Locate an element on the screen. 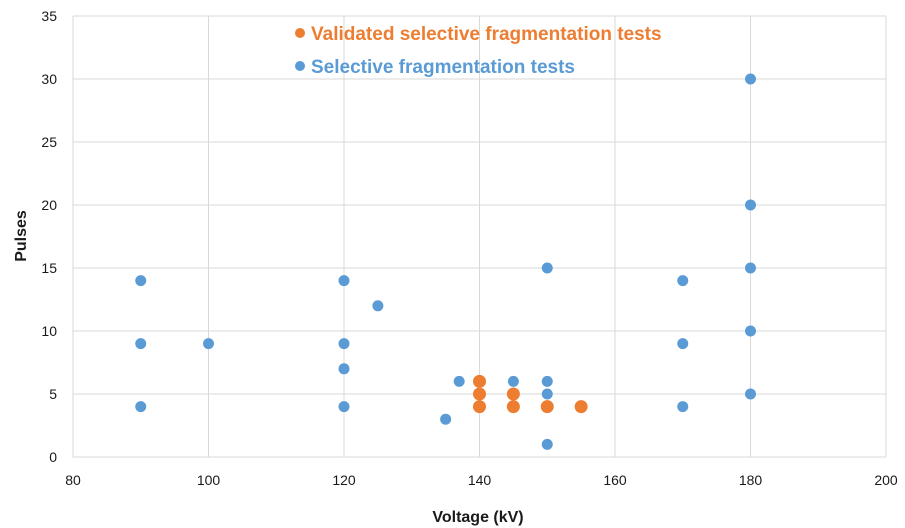  x-axis-ticks: 80 100 120 140 160 180 200 is located at coordinates (481, 480).